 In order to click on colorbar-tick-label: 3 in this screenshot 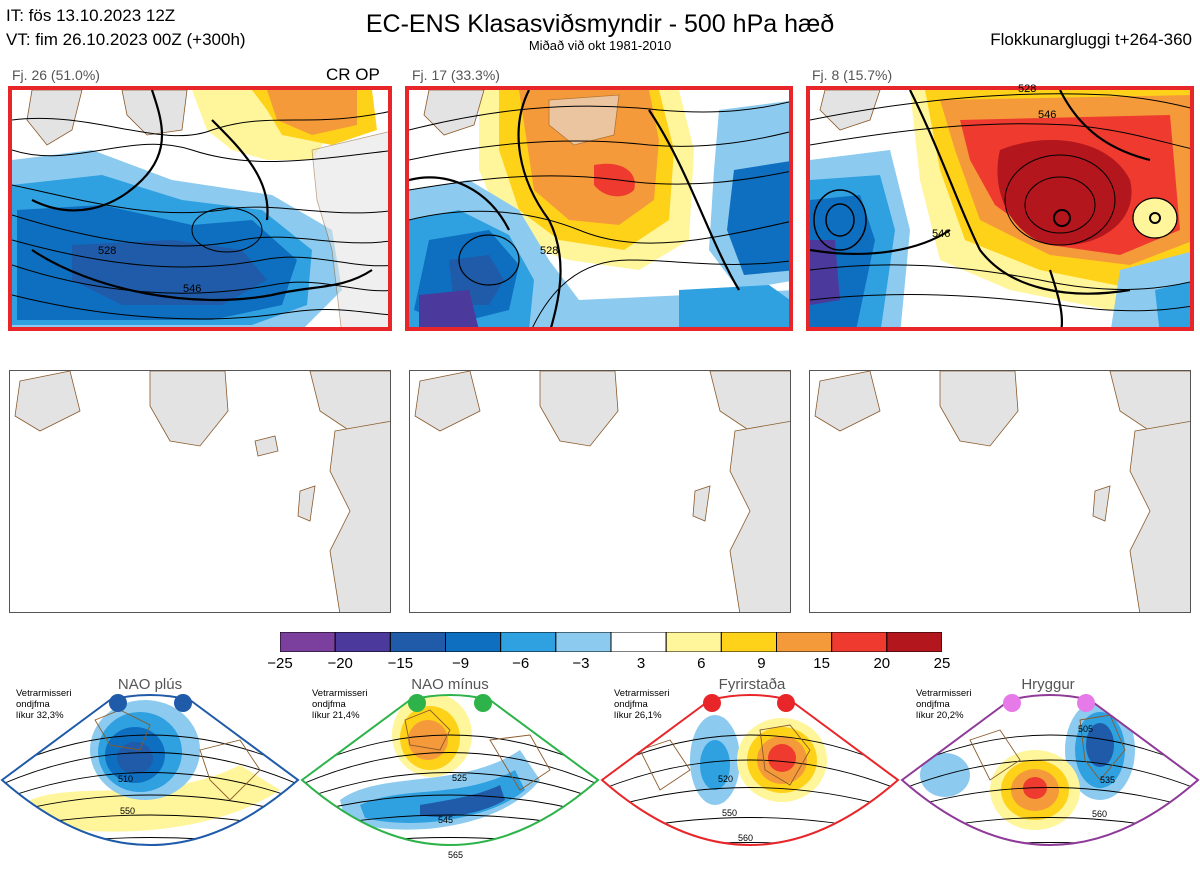, I will do `click(641, 663)`.